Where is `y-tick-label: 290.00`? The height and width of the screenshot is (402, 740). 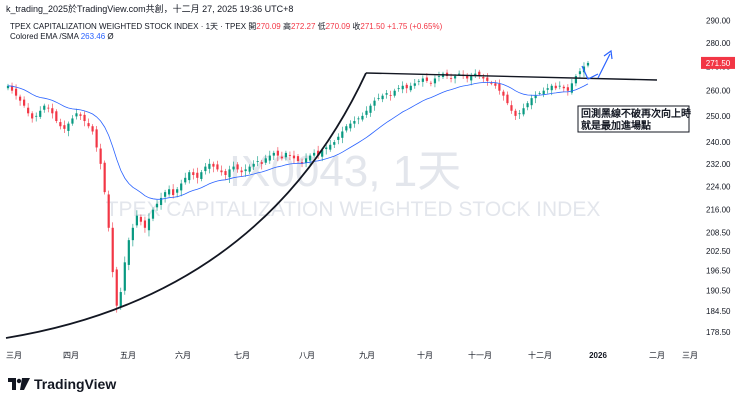 y-tick-label: 290.00 is located at coordinates (718, 21).